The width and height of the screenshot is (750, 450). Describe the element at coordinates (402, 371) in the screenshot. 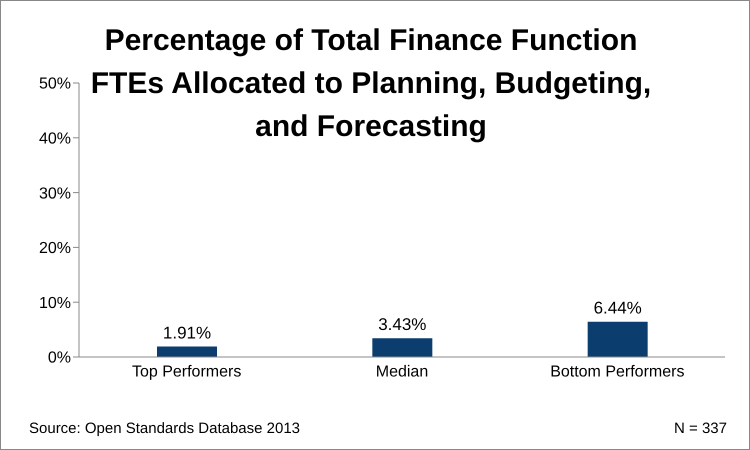

I see `x-tick-label: Median` at that location.